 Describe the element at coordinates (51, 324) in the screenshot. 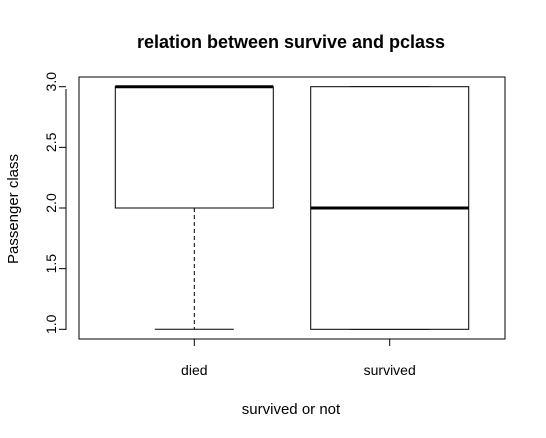

I see `y-tick-label: 1.0` at that location.